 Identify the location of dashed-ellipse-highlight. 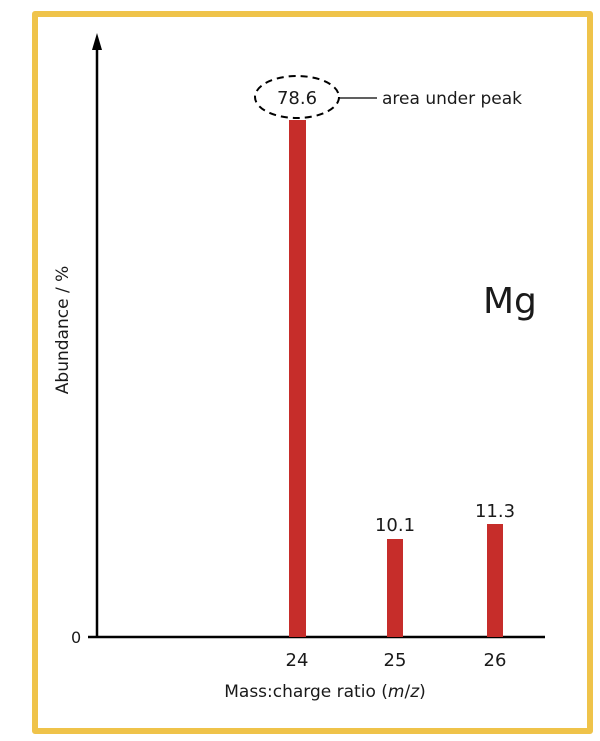
(297, 97).